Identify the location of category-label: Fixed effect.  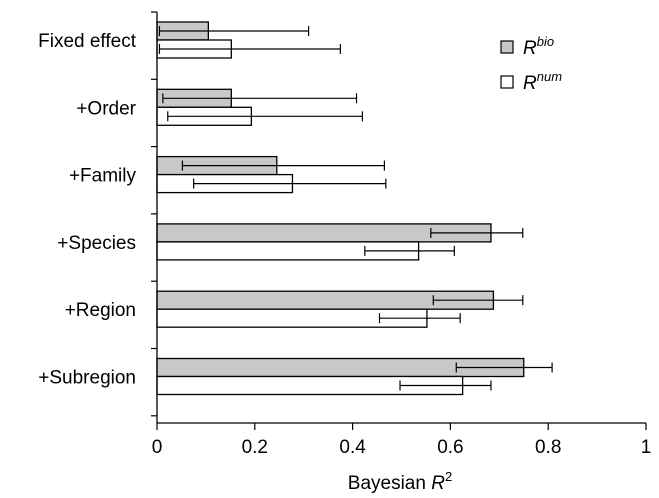
(87, 41).